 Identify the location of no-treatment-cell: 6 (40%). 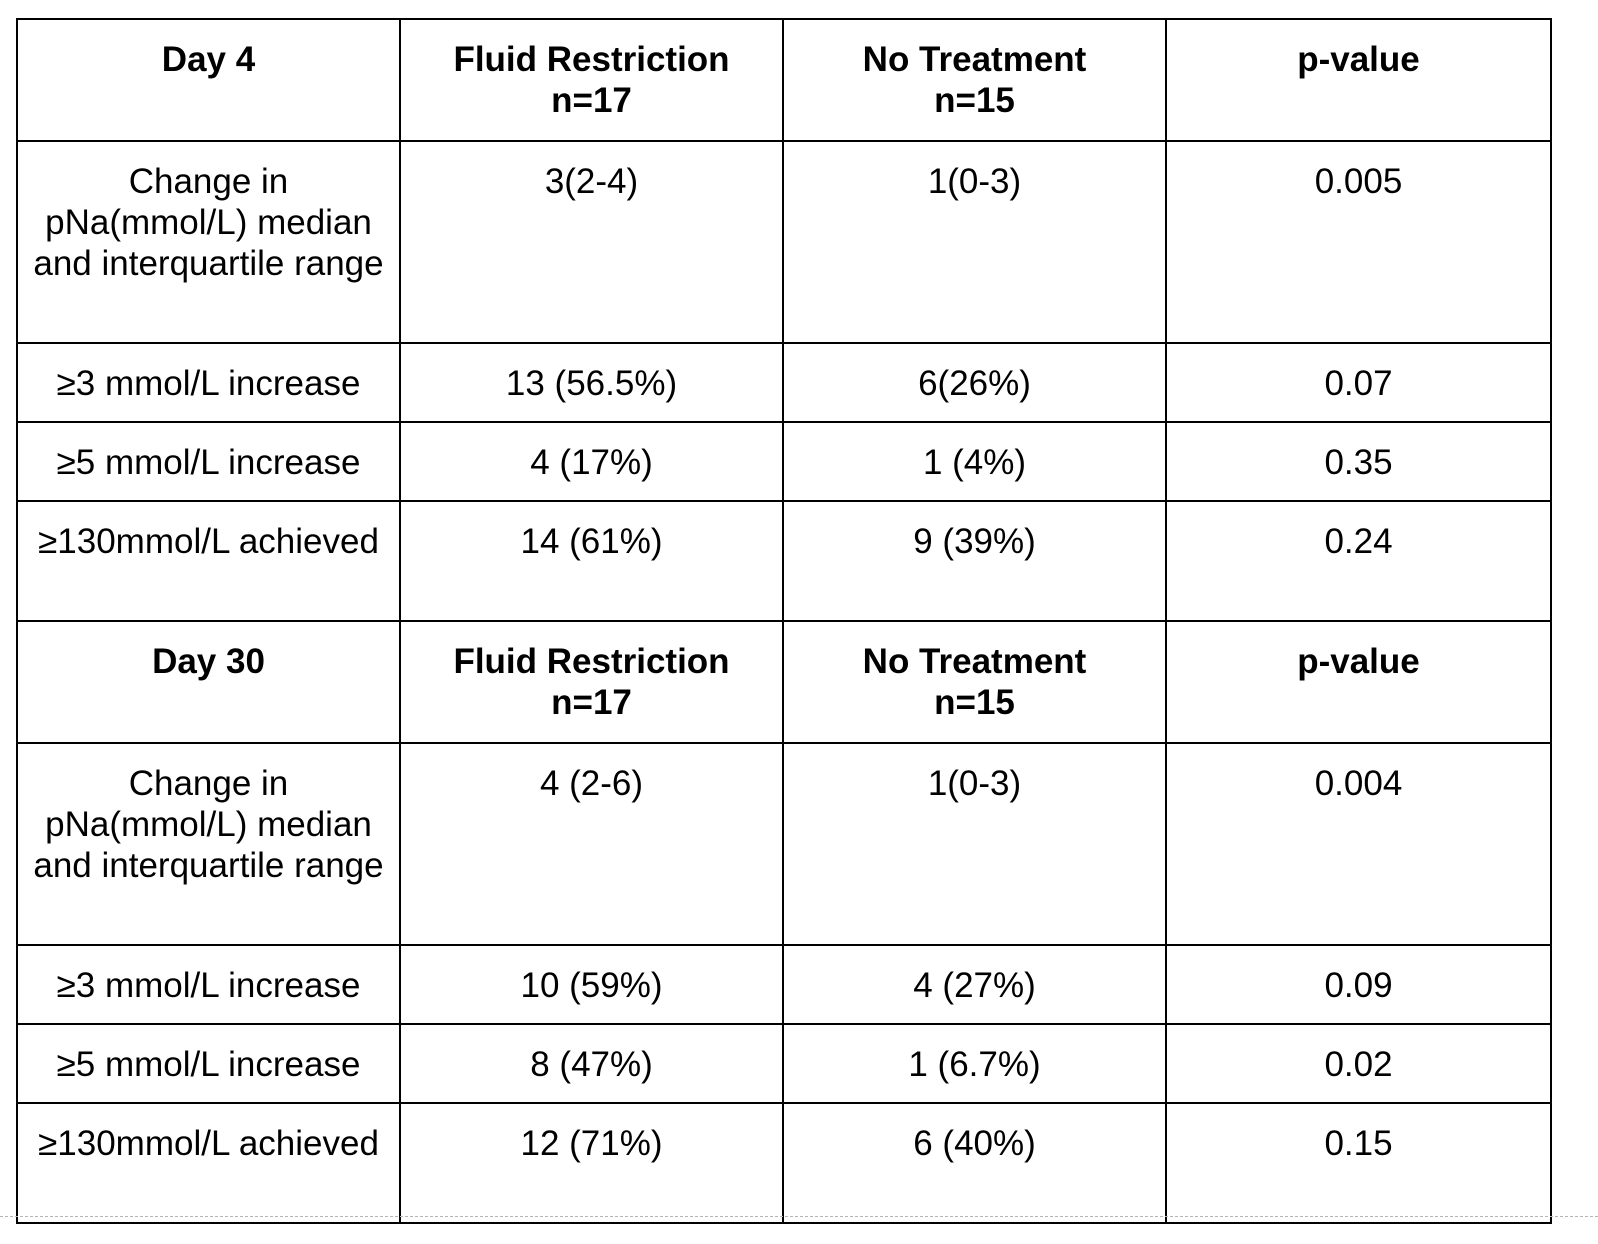
(974, 1163).